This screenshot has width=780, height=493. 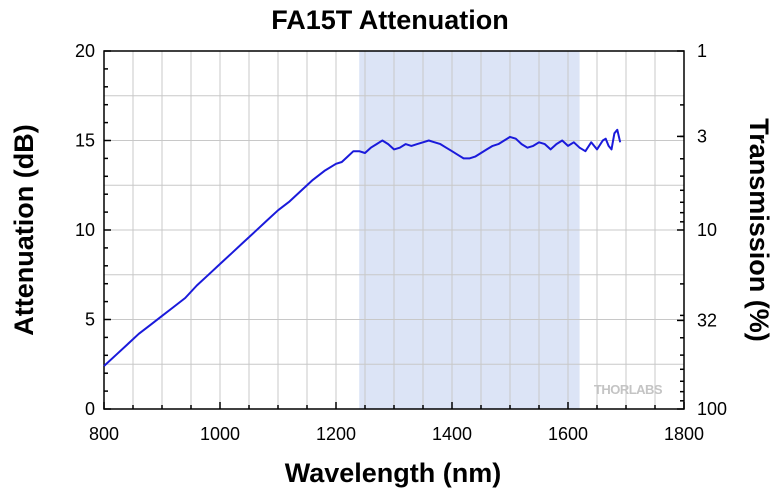 What do you see at coordinates (90, 409) in the screenshot?
I see `y-tick-label: 0` at bounding box center [90, 409].